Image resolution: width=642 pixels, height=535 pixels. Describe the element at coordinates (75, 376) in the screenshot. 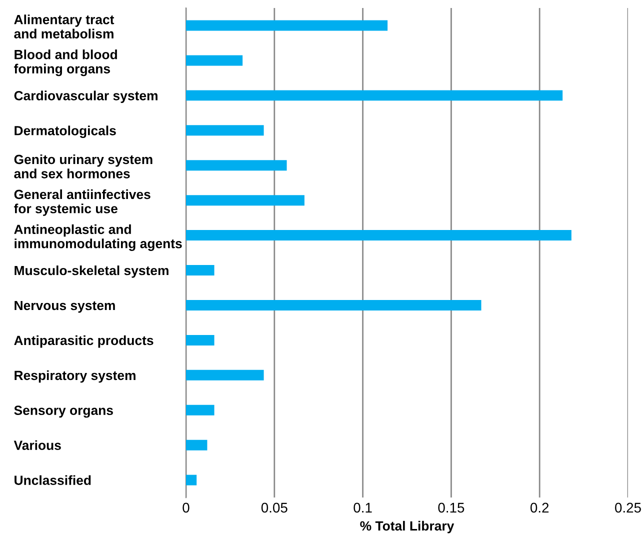

I see `y-tick-label: Respiratory system` at that location.